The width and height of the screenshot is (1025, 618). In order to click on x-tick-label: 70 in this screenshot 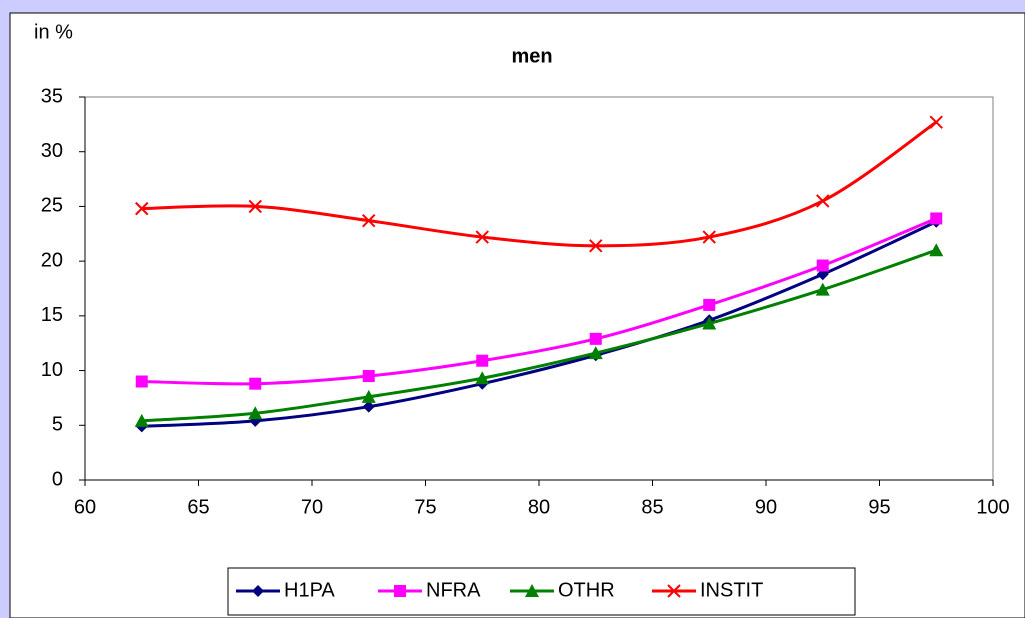, I will do `click(312, 507)`.